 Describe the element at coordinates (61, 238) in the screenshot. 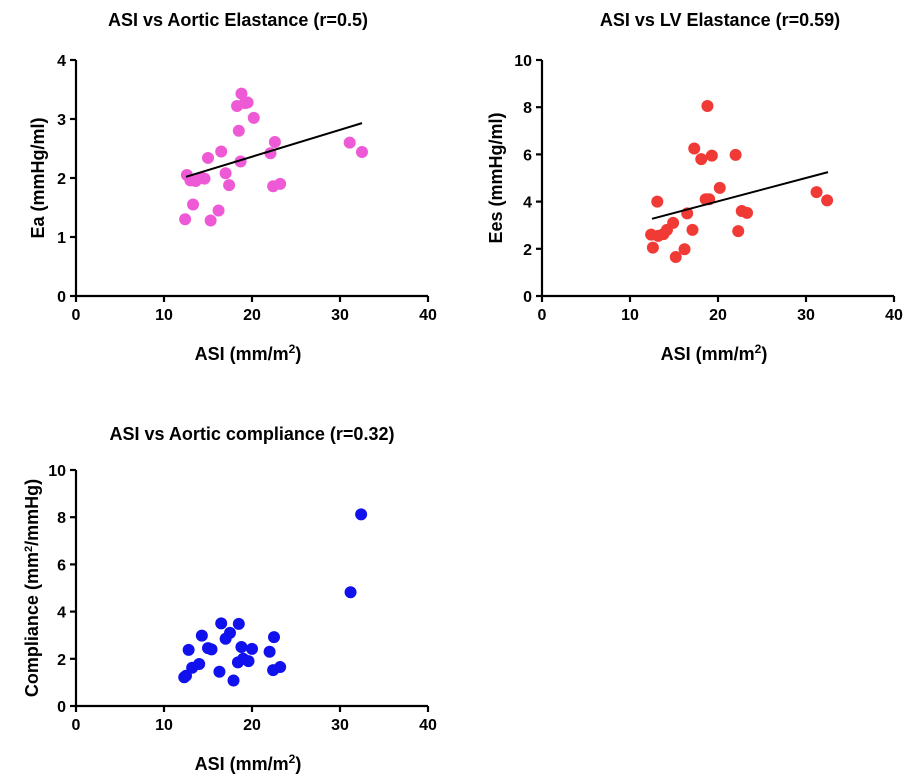

I see `y-tick-label: 1` at that location.